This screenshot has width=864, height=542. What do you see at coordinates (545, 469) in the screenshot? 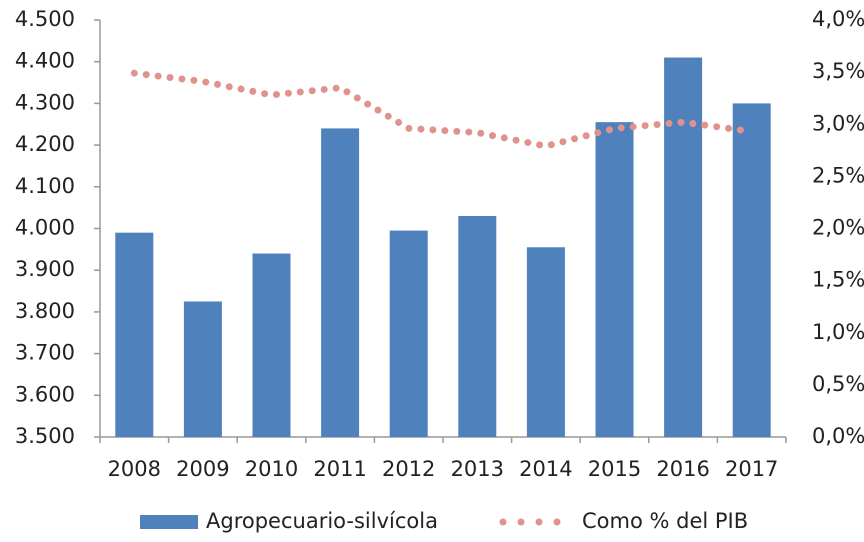
I see `x-tick-label: 2014` at bounding box center [545, 469].